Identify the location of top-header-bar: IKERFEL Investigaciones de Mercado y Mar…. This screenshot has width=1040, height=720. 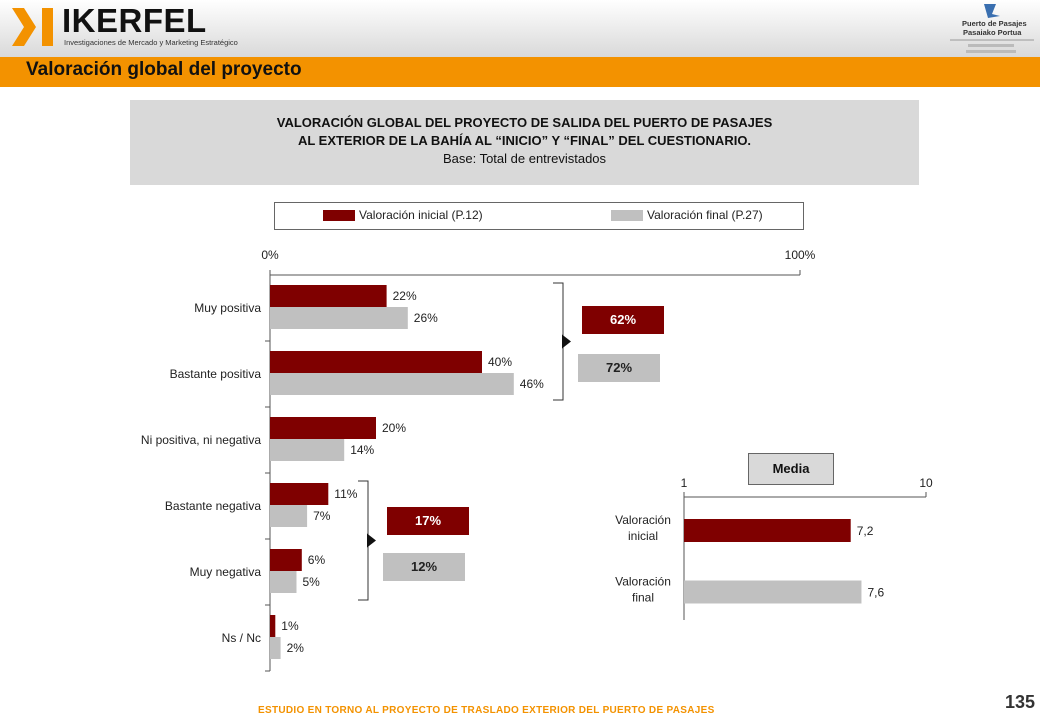
(520, 28).